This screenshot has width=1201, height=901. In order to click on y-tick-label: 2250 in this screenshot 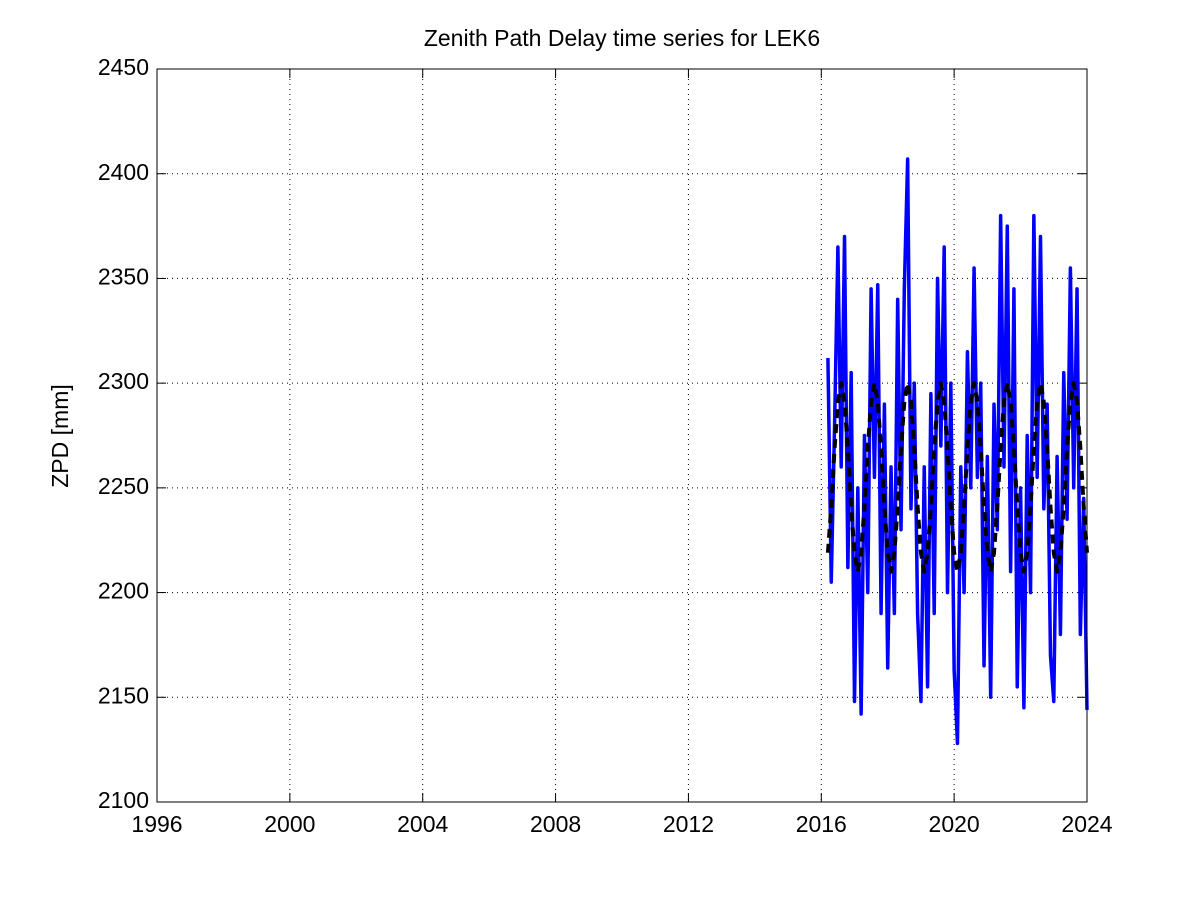, I will do `click(123, 486)`.